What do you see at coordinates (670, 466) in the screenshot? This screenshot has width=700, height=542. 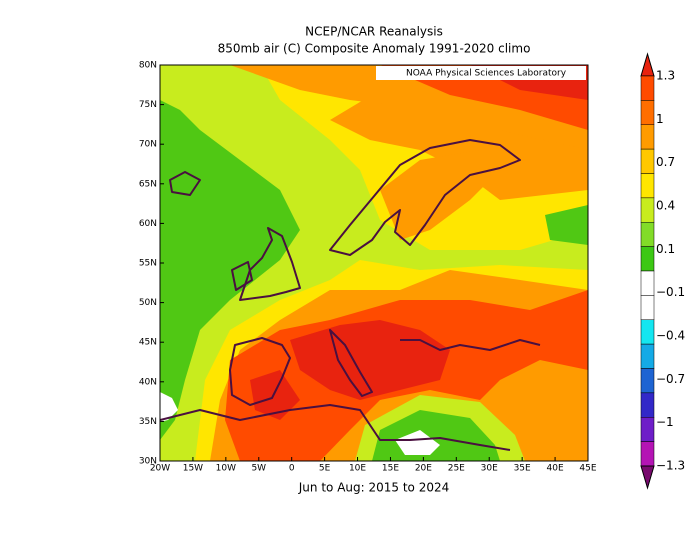 I see `colorbar-label: −1.3` at bounding box center [670, 466].